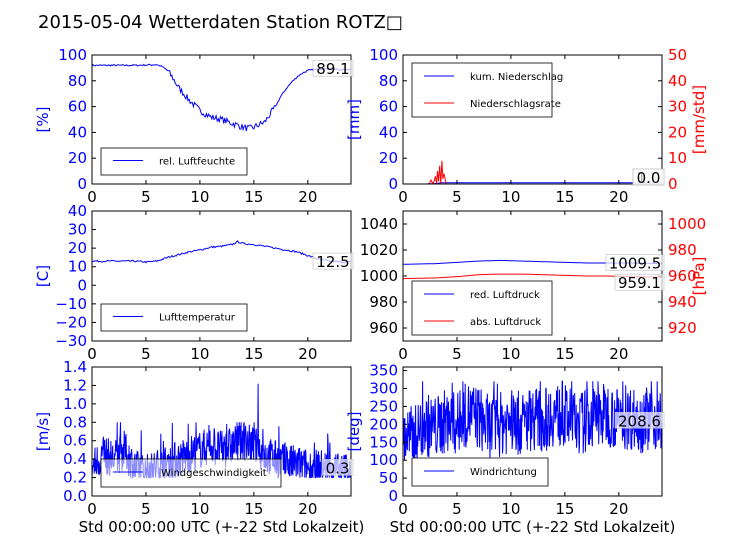 This screenshot has width=736, height=552. I want to click on last-value-label: 0.3, so click(338, 468).